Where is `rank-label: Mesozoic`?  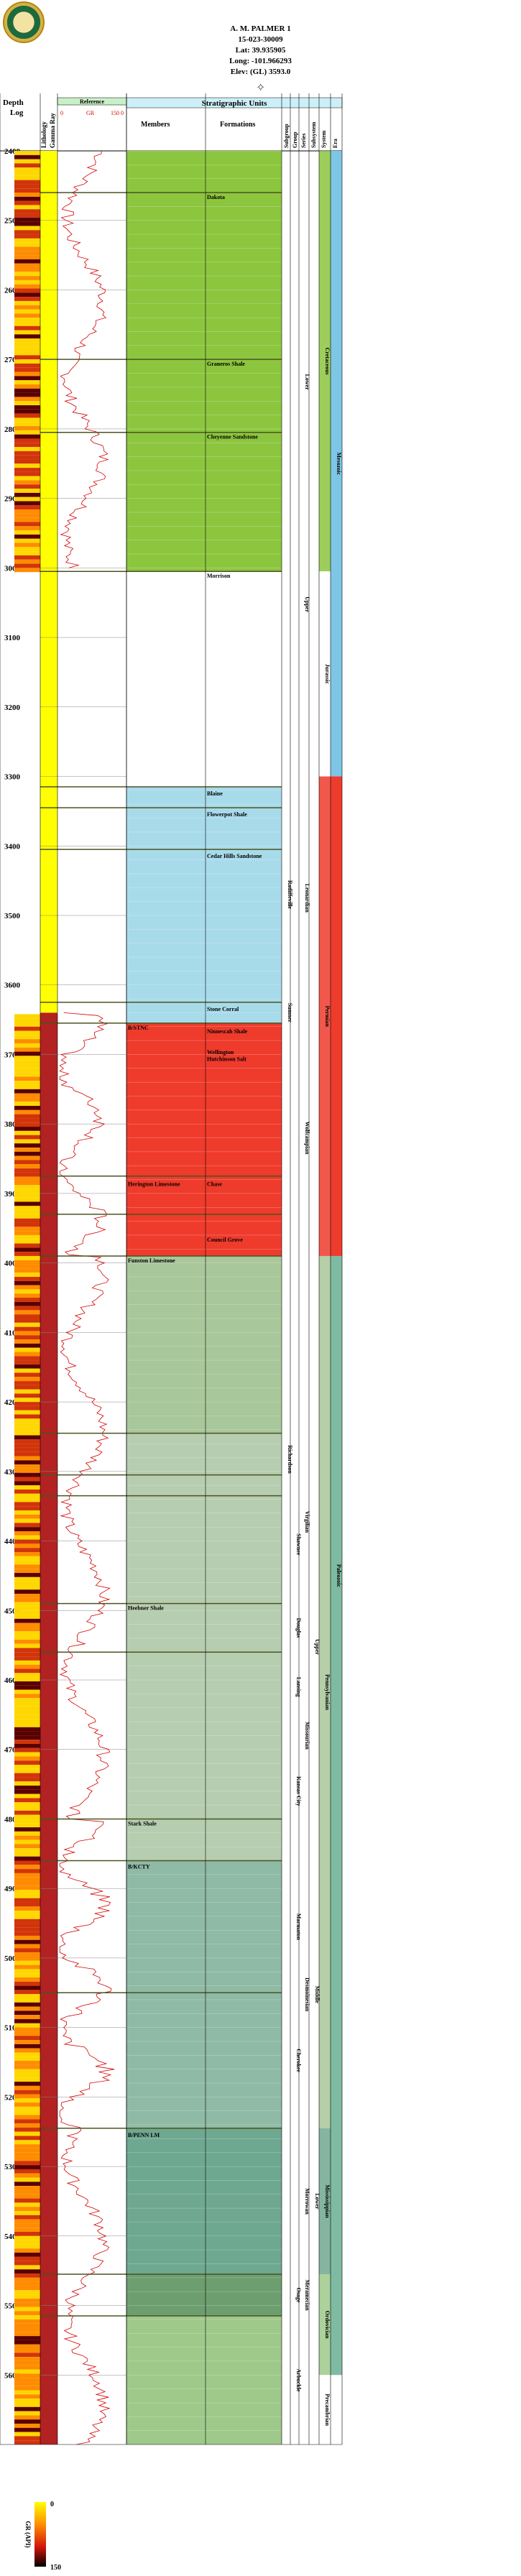 rank-label: Mesozoic is located at coordinates (339, 464).